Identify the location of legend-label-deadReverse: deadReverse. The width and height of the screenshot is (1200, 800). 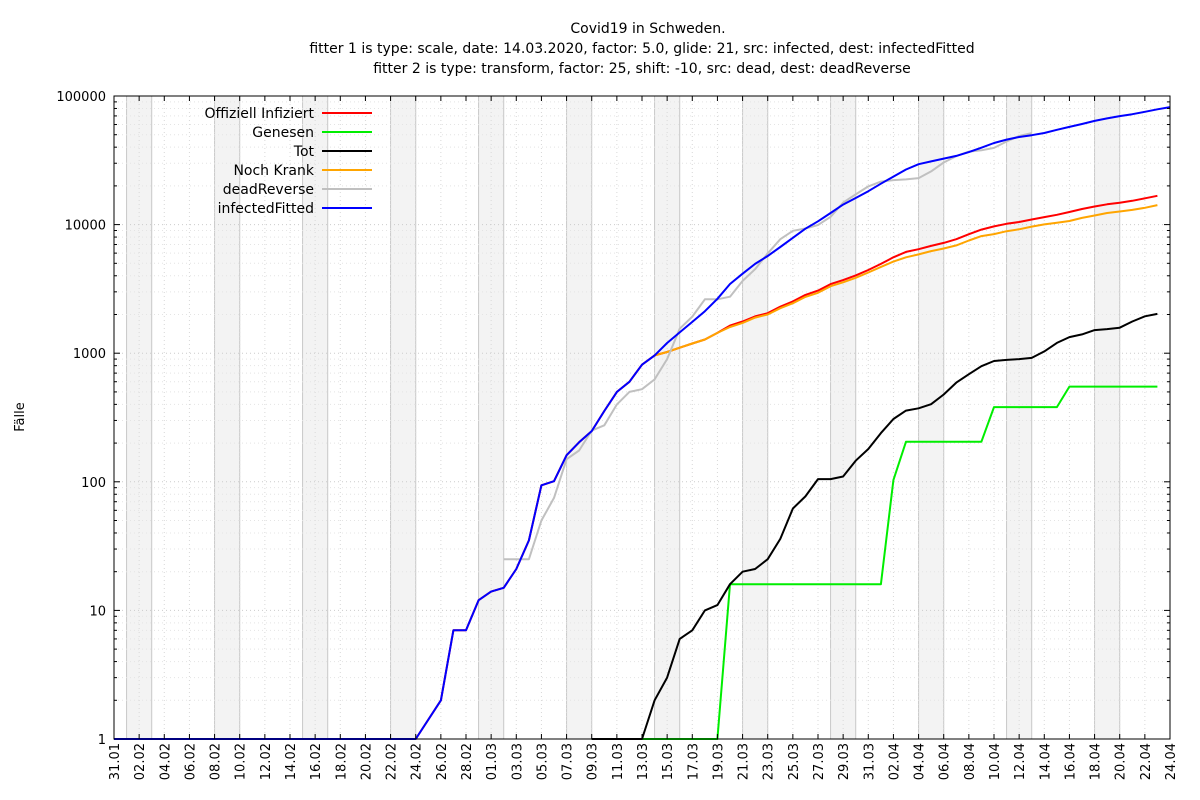
(268, 190).